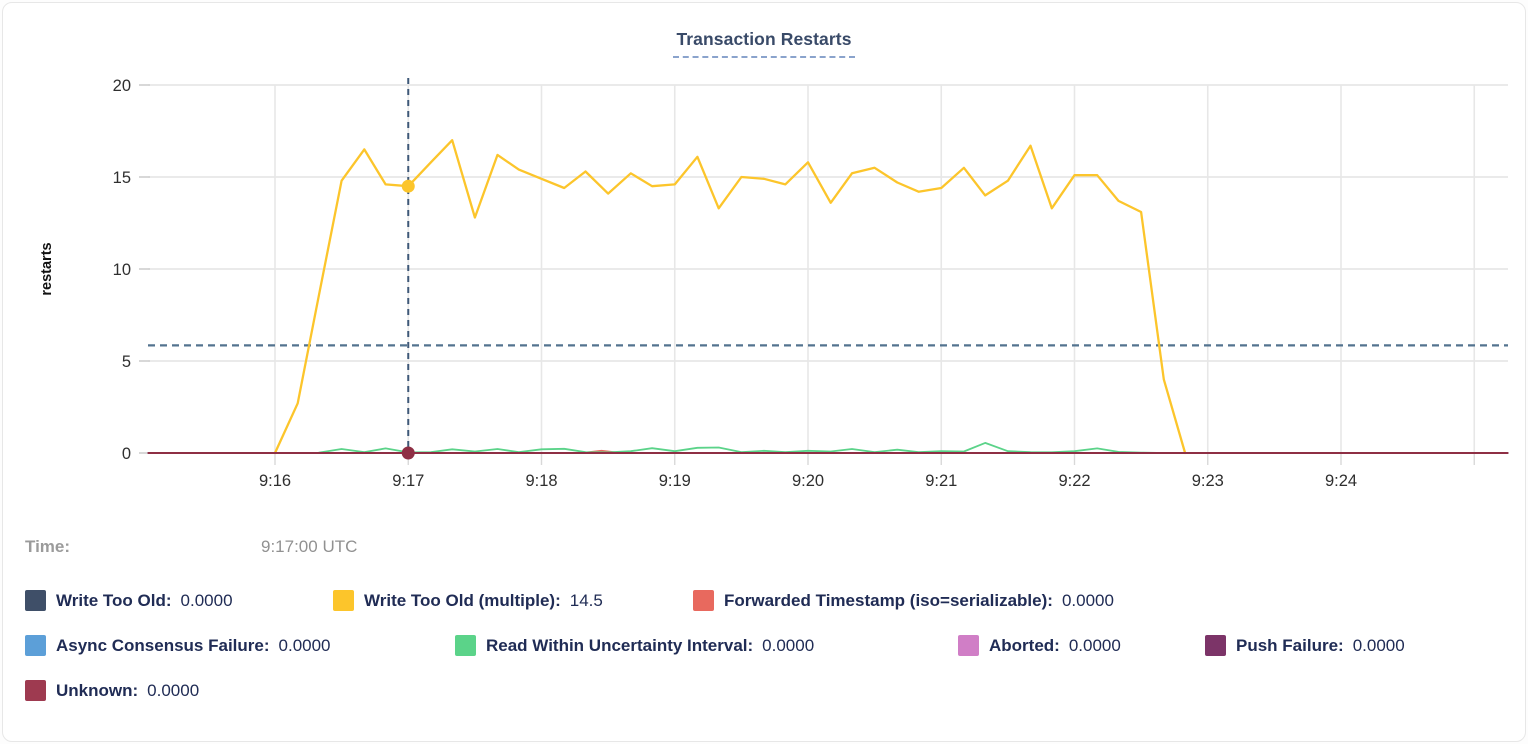 The width and height of the screenshot is (1528, 744). I want to click on hover-time-row: Time: 9:17:00 UTC, so click(764, 550).